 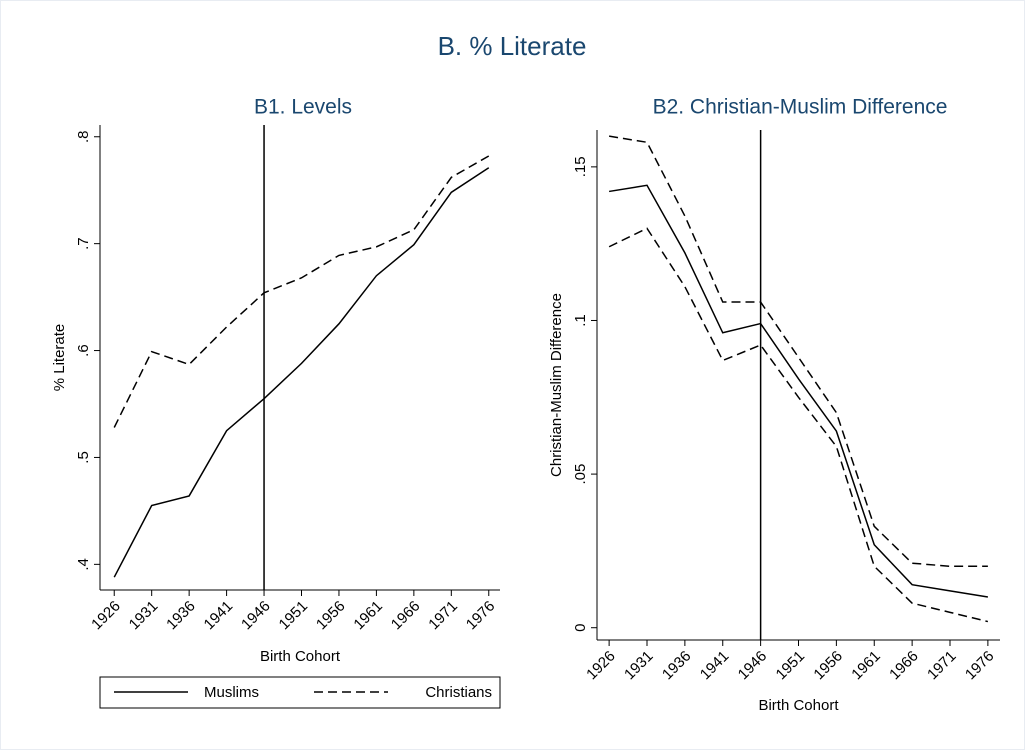 What do you see at coordinates (580, 628) in the screenshot?
I see `y-tick-label: 0` at bounding box center [580, 628].